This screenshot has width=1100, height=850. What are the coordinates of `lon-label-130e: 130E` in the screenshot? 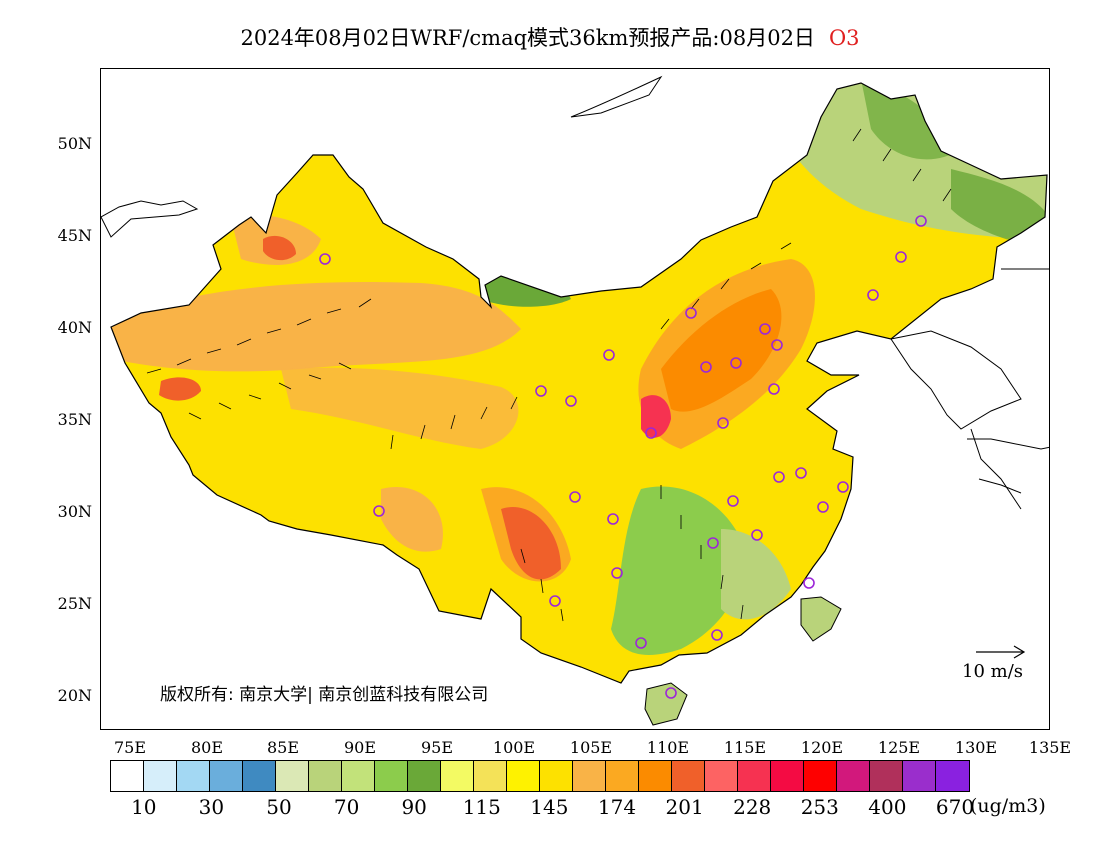 It's located at (976, 747).